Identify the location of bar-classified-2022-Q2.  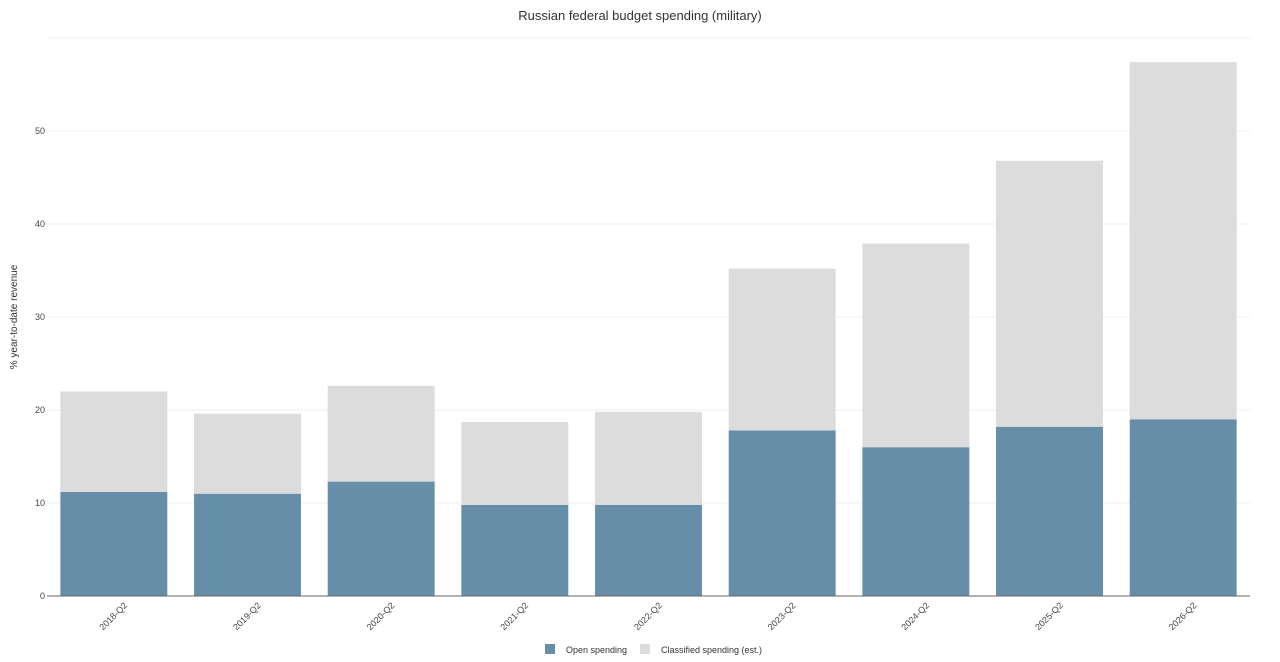
(648, 458).